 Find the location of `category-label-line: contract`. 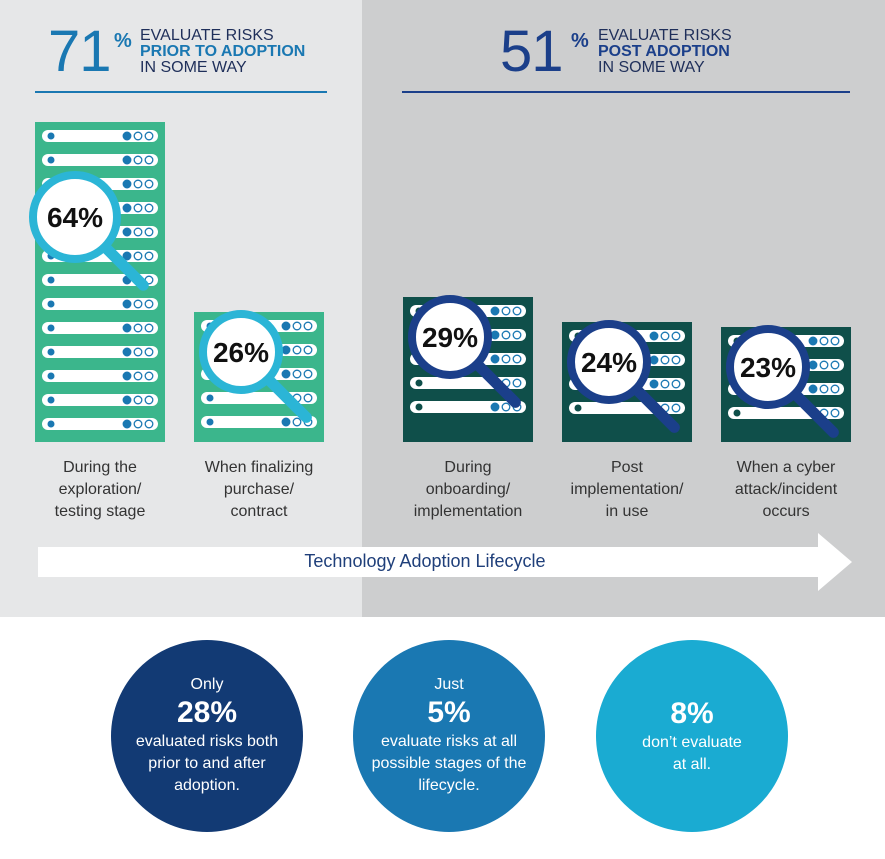

category-label-line: contract is located at coordinates (259, 511).